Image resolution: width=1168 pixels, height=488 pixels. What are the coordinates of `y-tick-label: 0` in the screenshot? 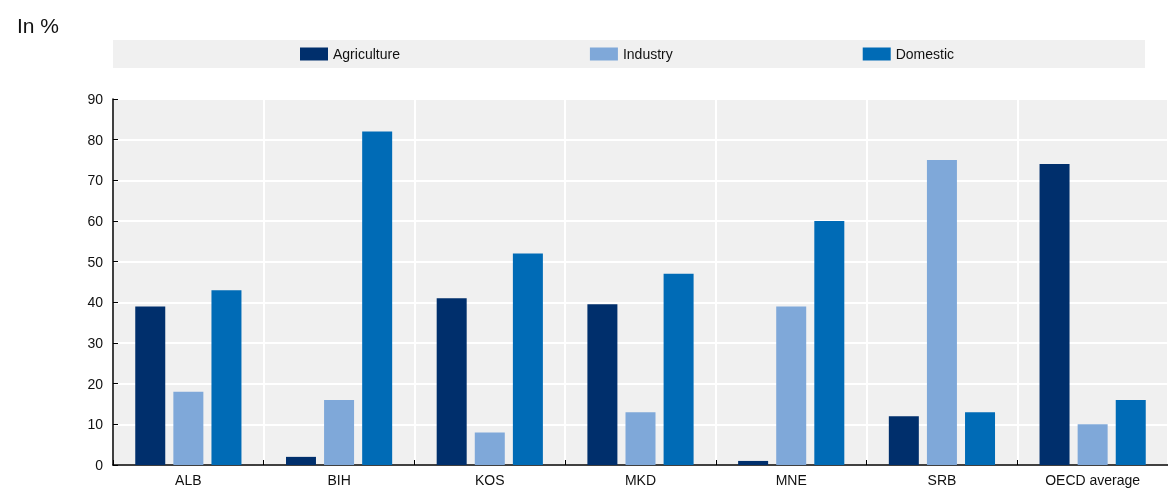 It's located at (99, 465).